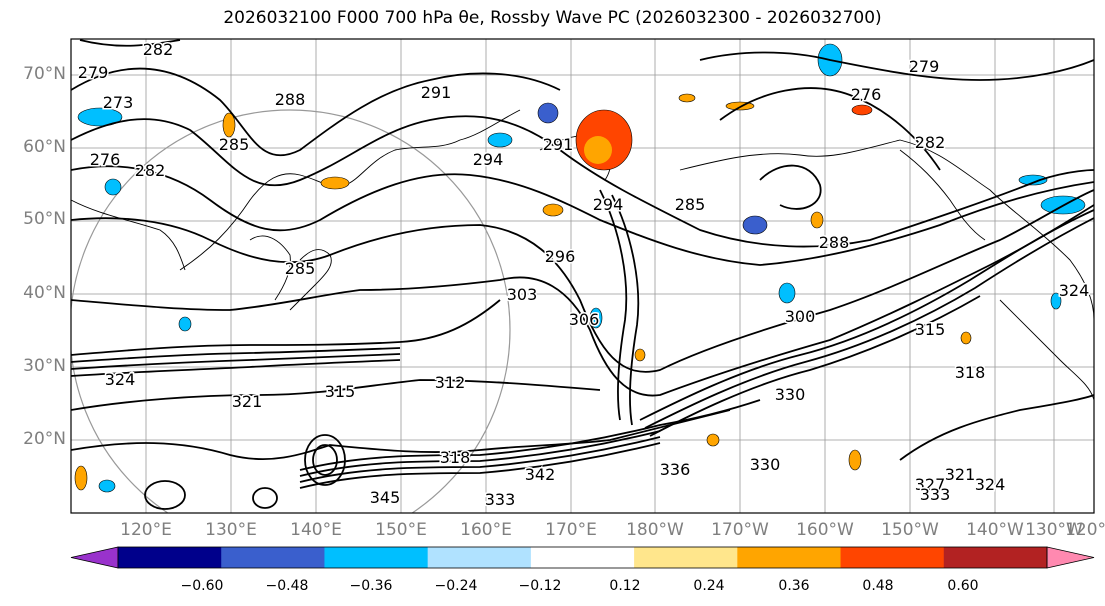 The width and height of the screenshot is (1105, 606). What do you see at coordinates (486, 530) in the screenshot?
I see `lon-label-160e: 160°E` at bounding box center [486, 530].